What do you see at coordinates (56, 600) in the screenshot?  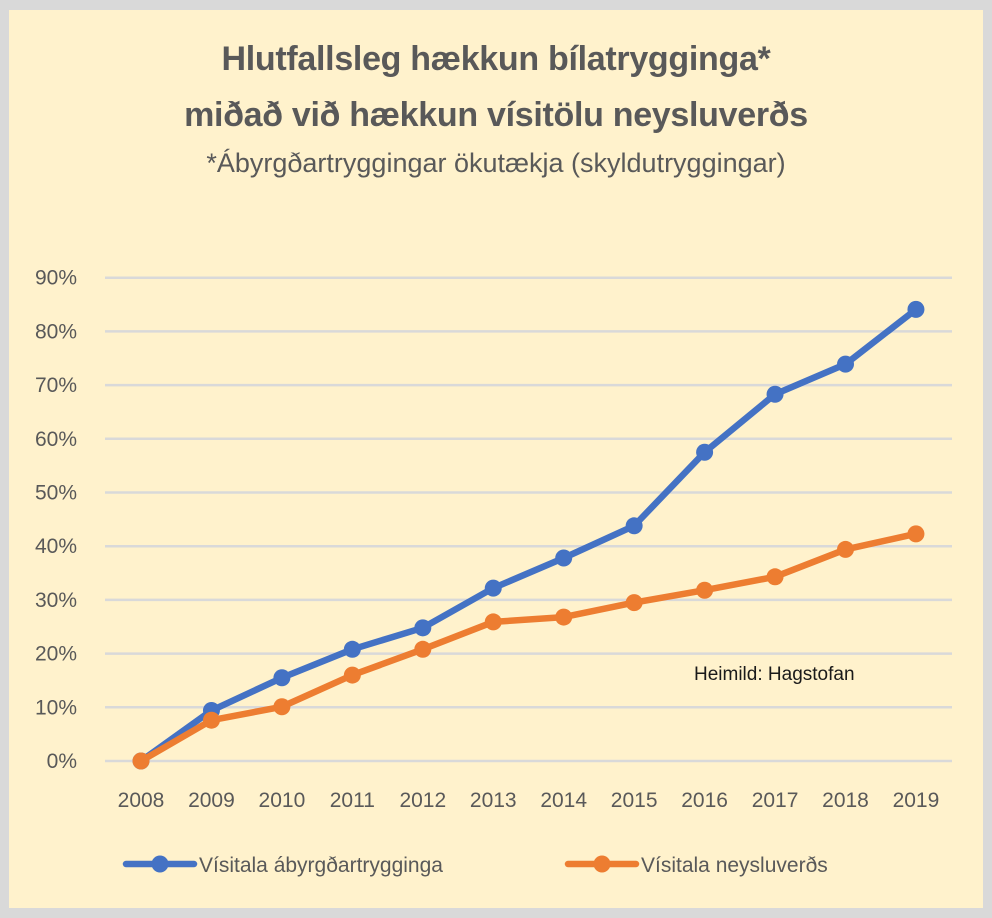 I see `y-tick-label: 30%` at bounding box center [56, 600].